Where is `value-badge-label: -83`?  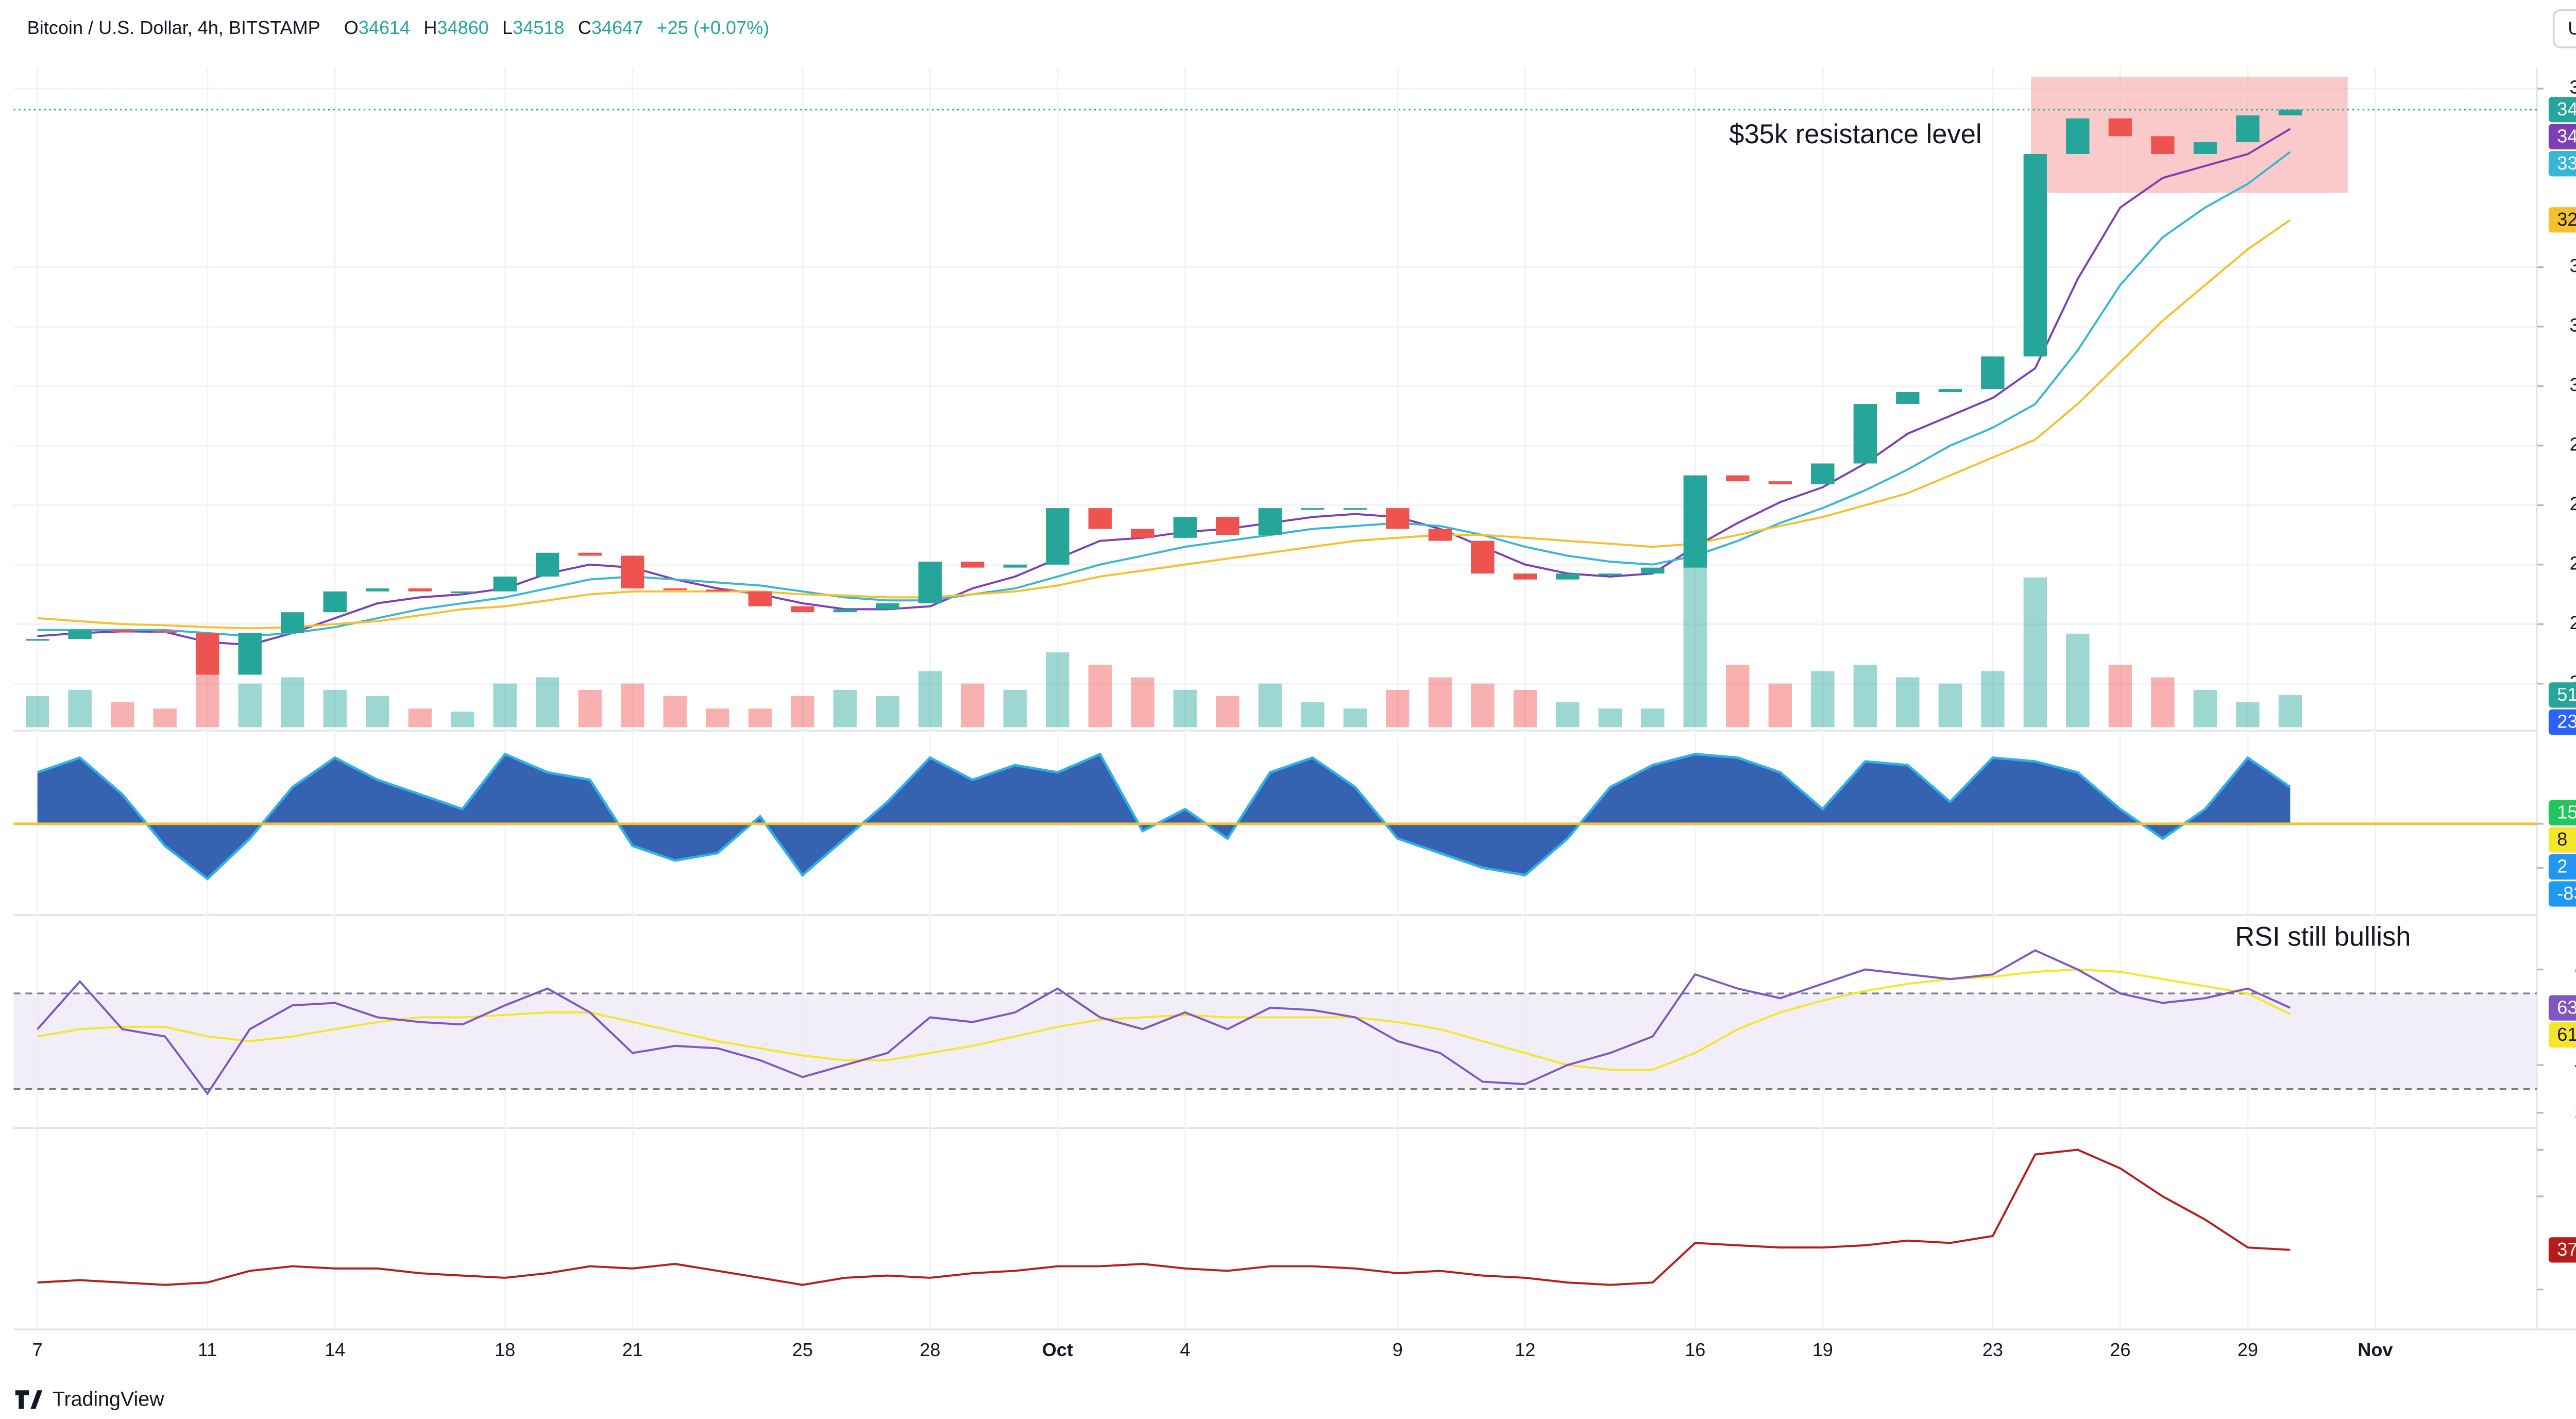 value-badge-label: -83 is located at coordinates (2566, 893).